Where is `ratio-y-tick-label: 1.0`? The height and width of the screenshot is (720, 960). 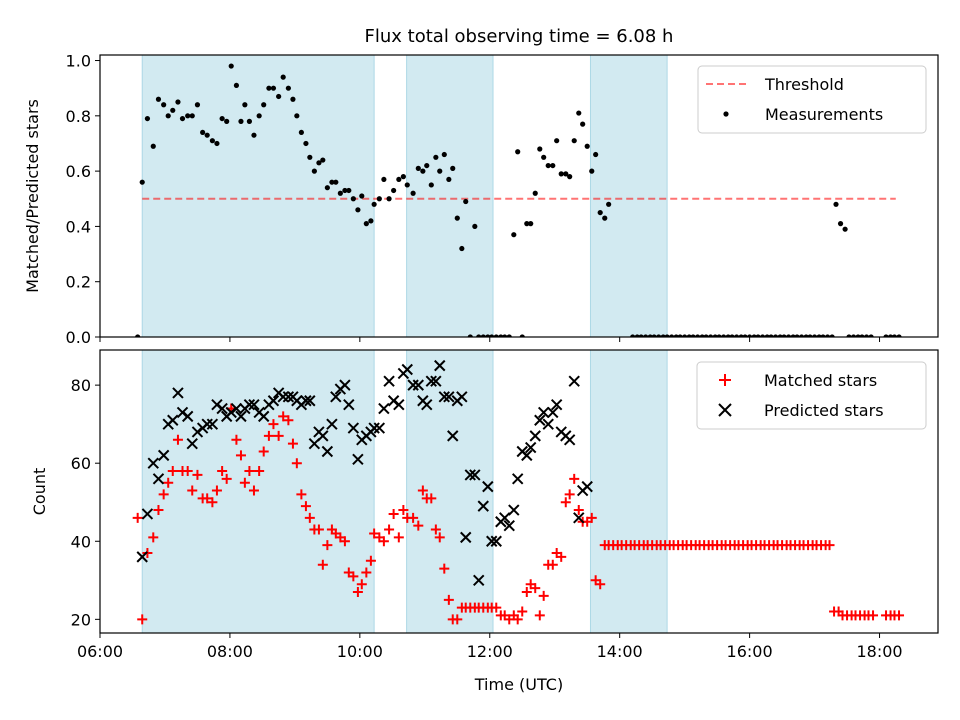
ratio-y-tick-label: 1.0 is located at coordinates (78, 61).